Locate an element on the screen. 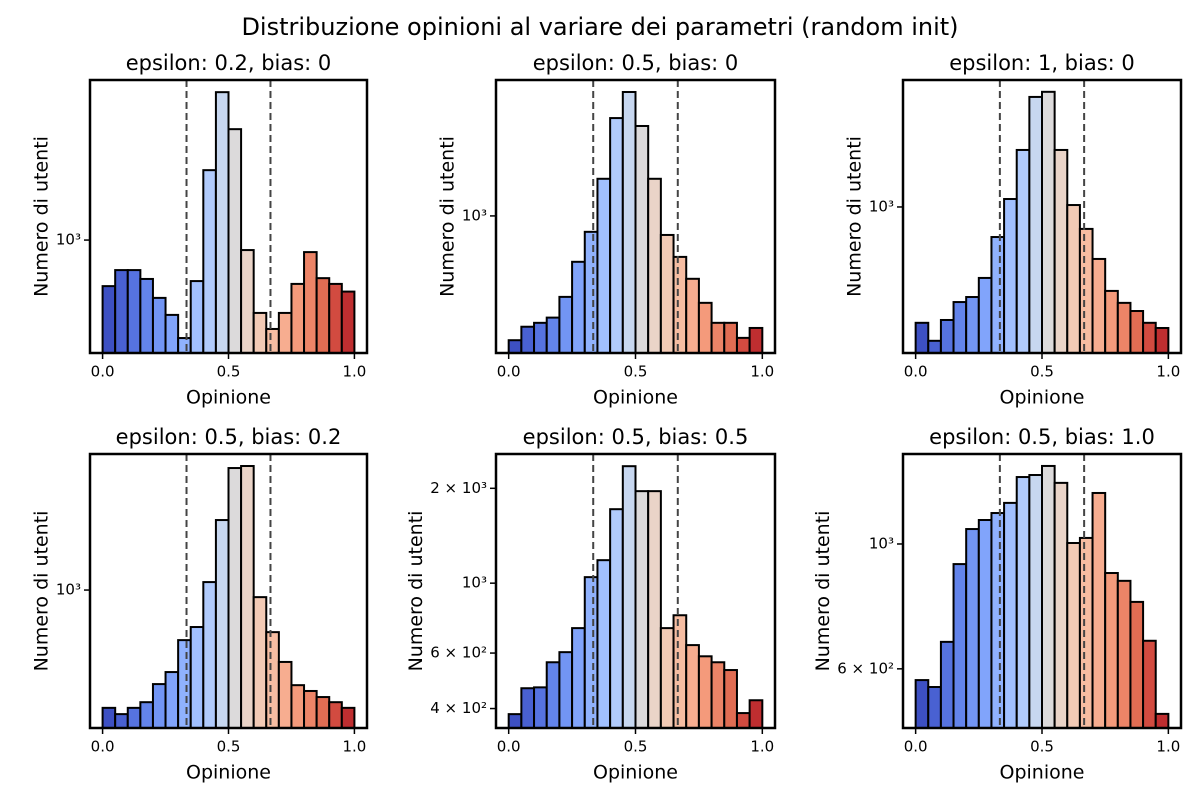 The height and width of the screenshot is (800, 1200). chart-title: epsilon: 1, bias: 0 is located at coordinates (1042, 63).